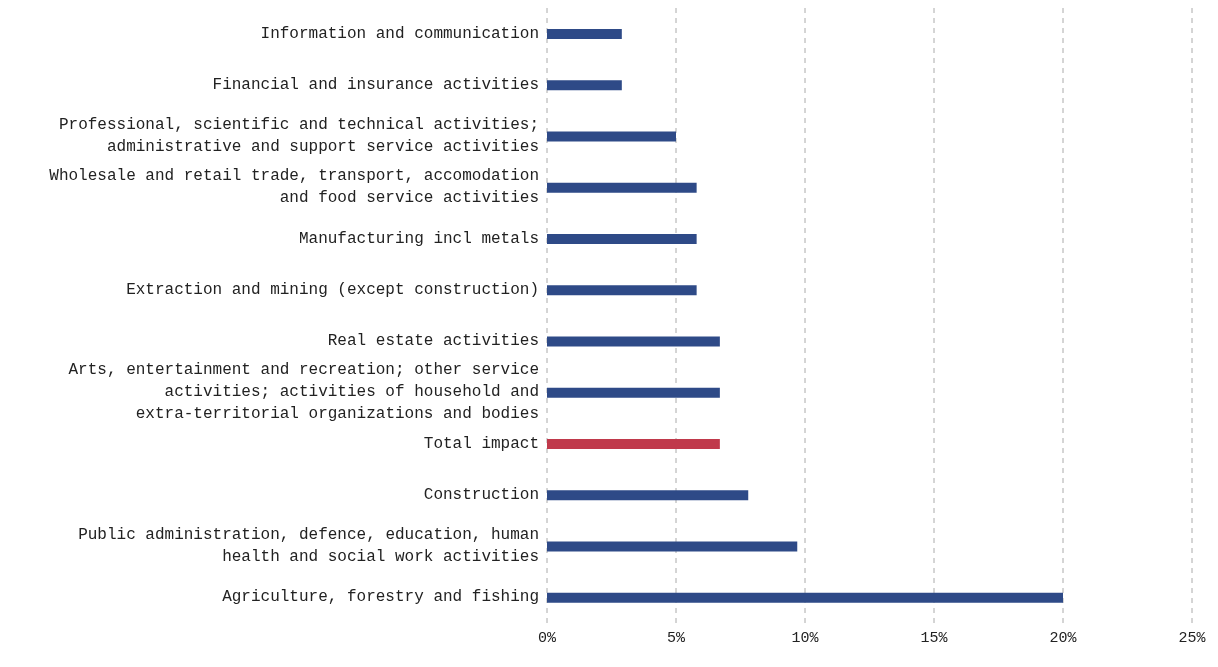 This screenshot has width=1218, height=667. What do you see at coordinates (805, 638) in the screenshot?
I see `x-tick-label: 10%` at bounding box center [805, 638].